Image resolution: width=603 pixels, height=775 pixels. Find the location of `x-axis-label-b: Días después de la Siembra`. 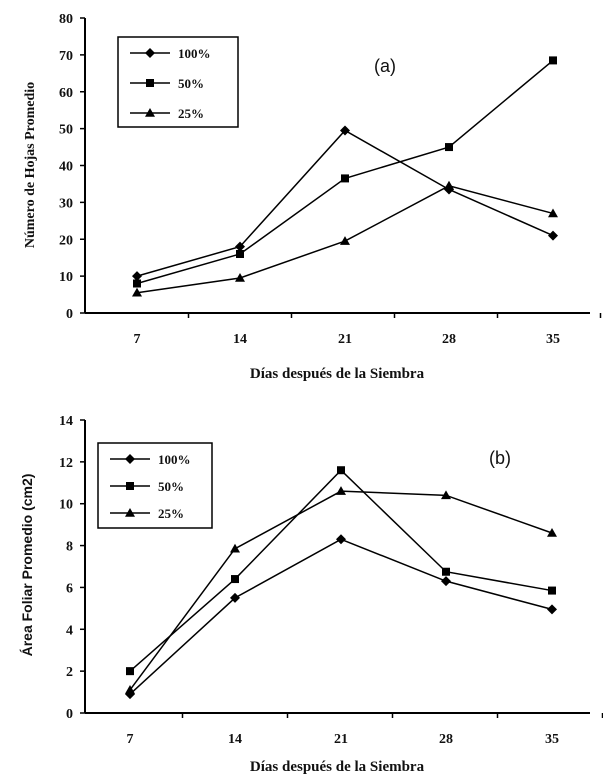

x-axis-label-b: Días después de la Siembra is located at coordinates (337, 767).